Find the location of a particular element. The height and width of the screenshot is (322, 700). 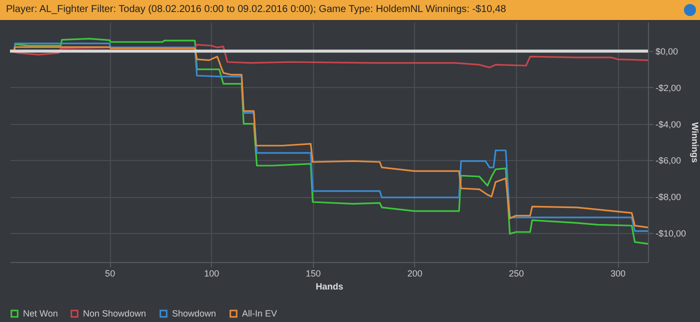

legend-label: All-In EV is located at coordinates (260, 313).